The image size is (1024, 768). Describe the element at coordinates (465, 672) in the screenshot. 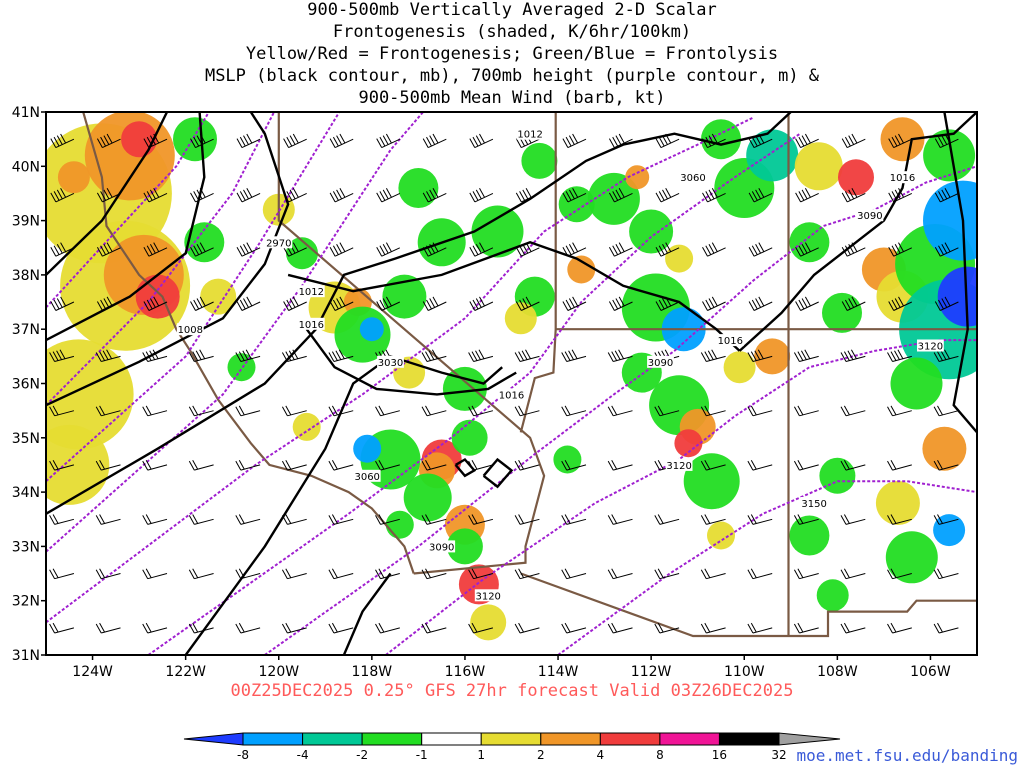

I see `lon-label: 116W` at that location.